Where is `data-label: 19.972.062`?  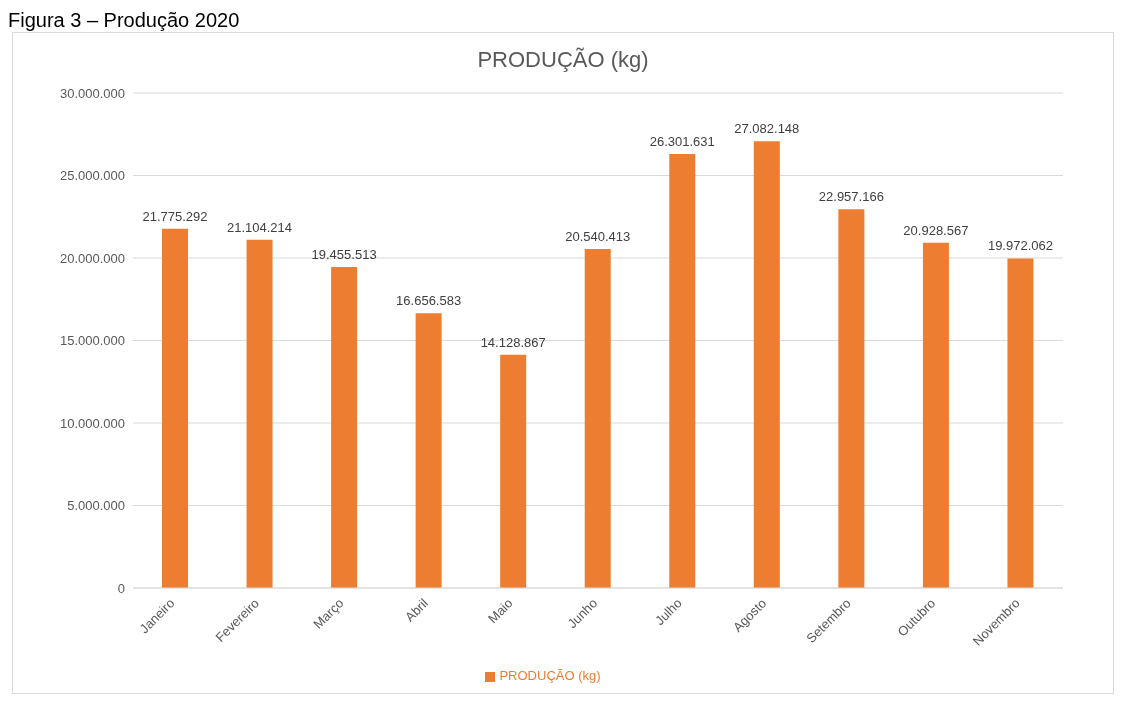 data-label: 19.972.062 is located at coordinates (1020, 246).